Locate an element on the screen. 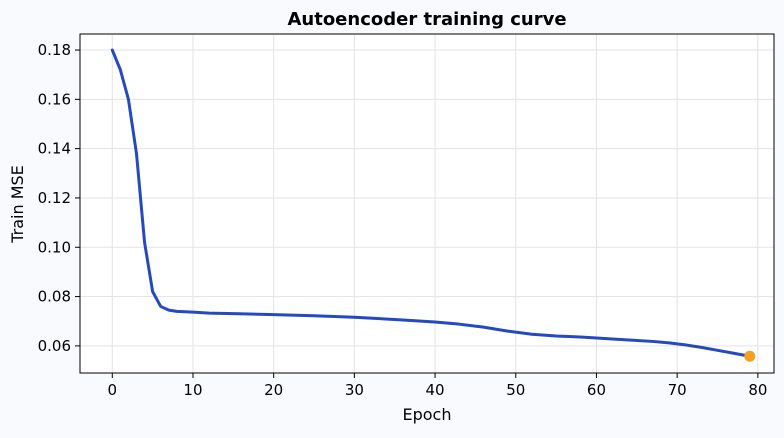 This screenshot has height=438, width=784. x-tick-label: 50 is located at coordinates (515, 390).